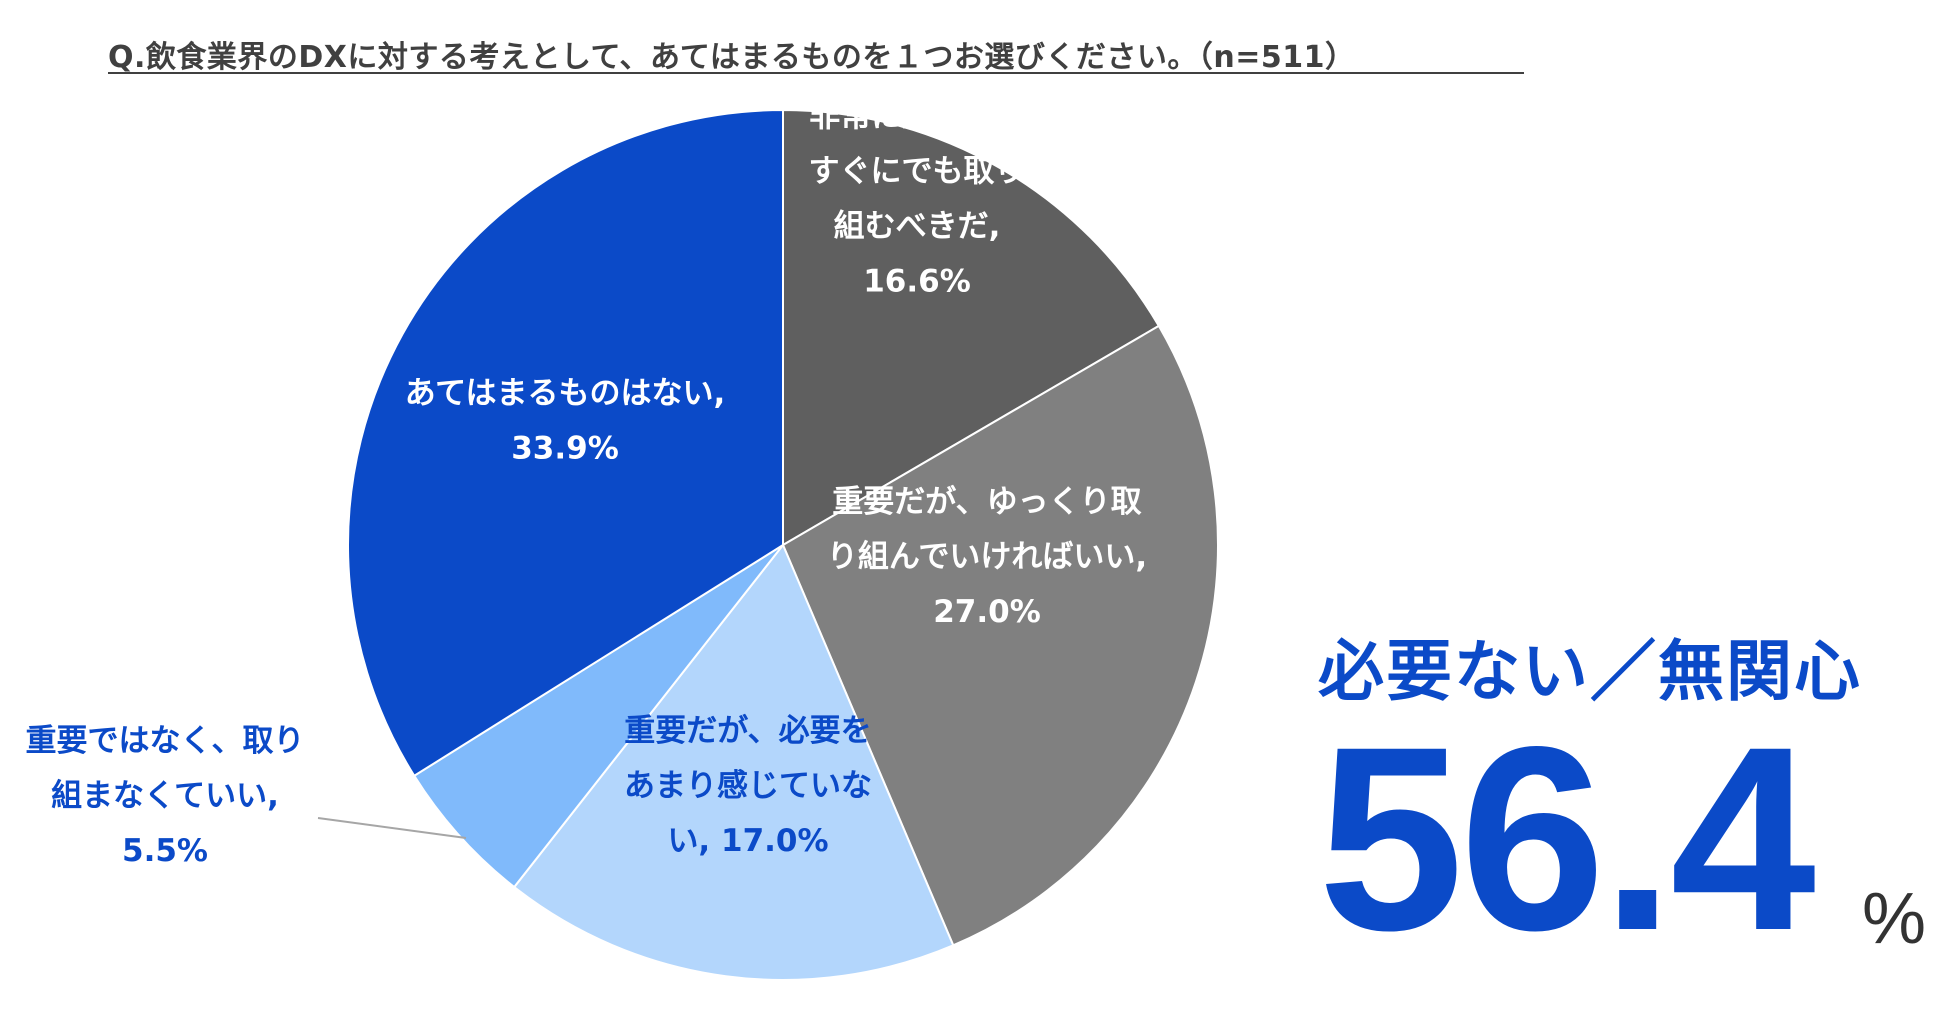 The height and width of the screenshot is (1022, 1950). What do you see at coordinates (565, 421) in the screenshot?
I see `slice-label-5: あてはまるものはない, 33.9%` at bounding box center [565, 421].